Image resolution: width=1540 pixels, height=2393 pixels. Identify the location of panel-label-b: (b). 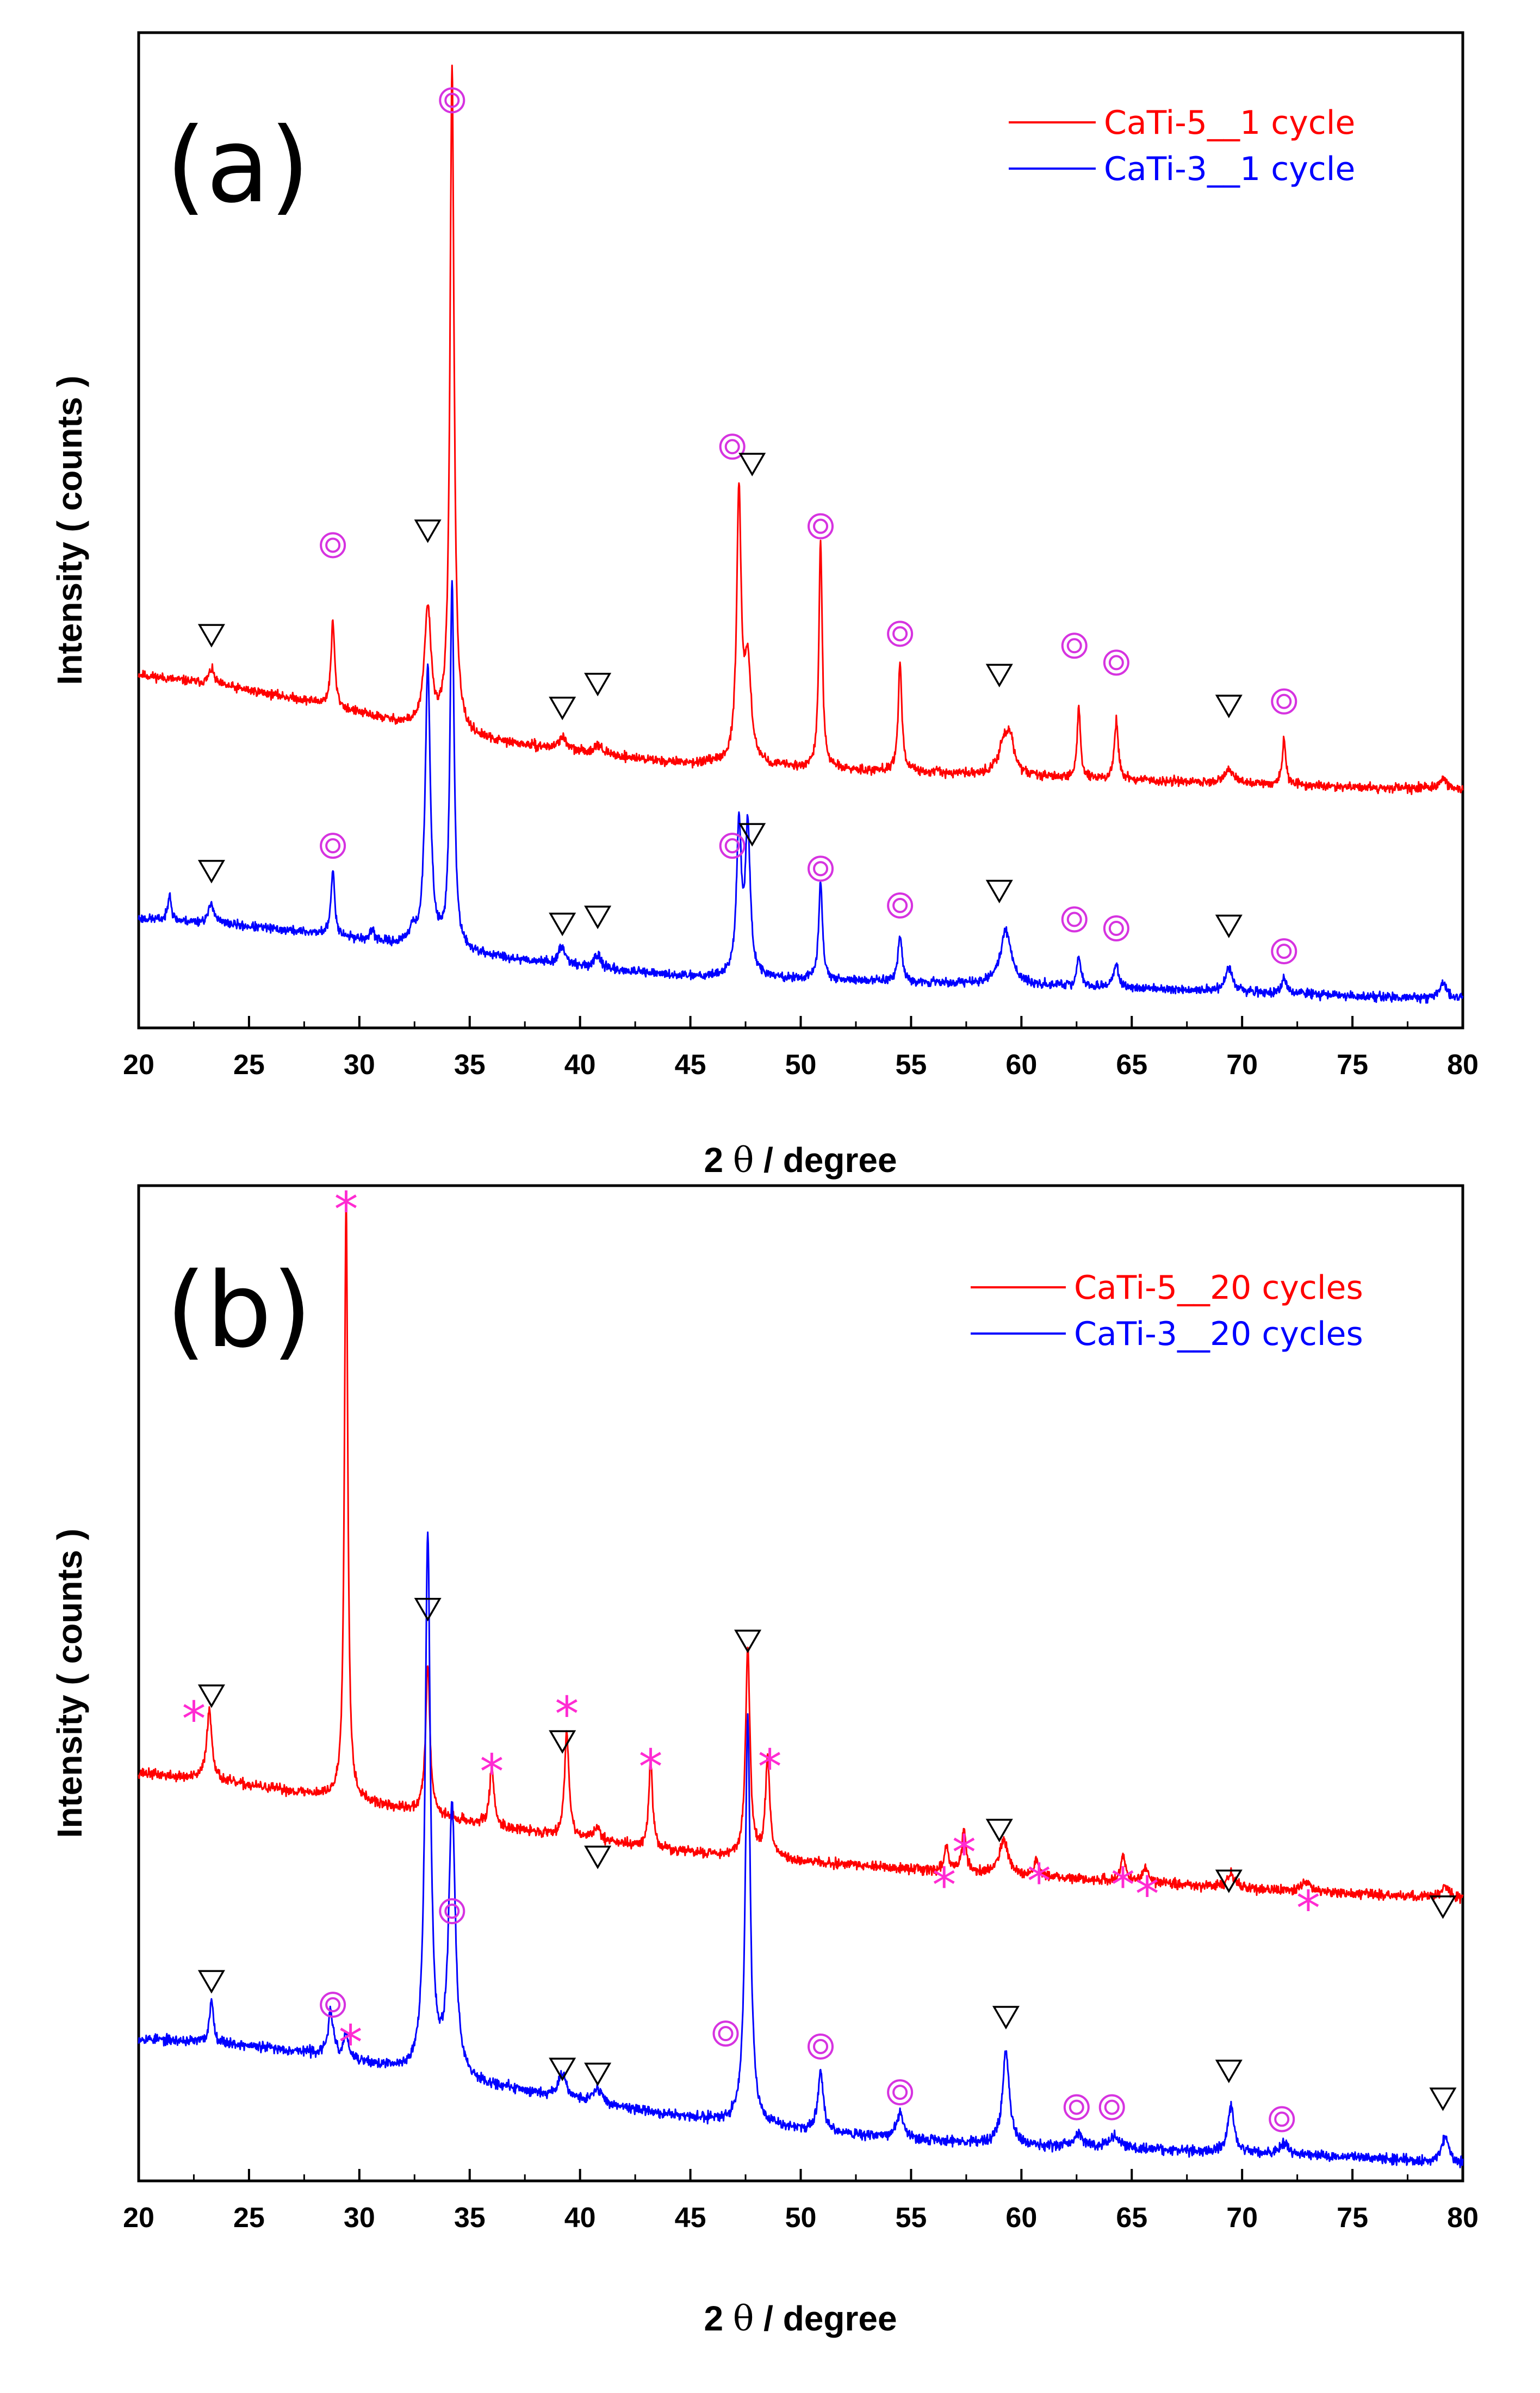
(239, 1310).